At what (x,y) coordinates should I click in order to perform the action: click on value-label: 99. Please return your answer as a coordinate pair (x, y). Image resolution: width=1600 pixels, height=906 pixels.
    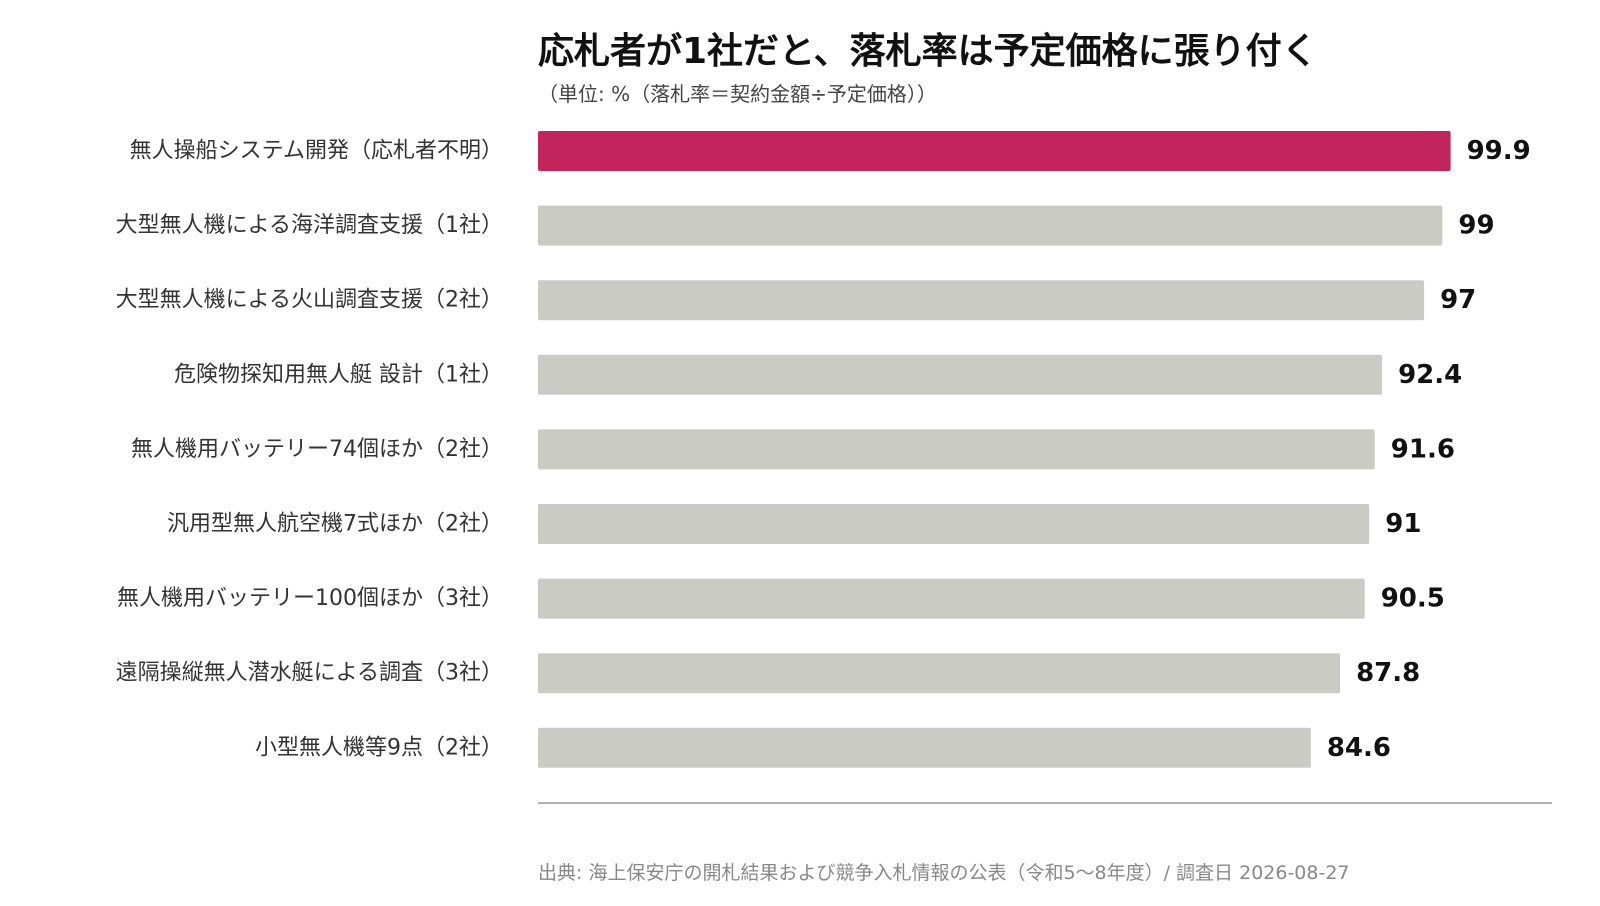
    Looking at the image, I should click on (1476, 226).